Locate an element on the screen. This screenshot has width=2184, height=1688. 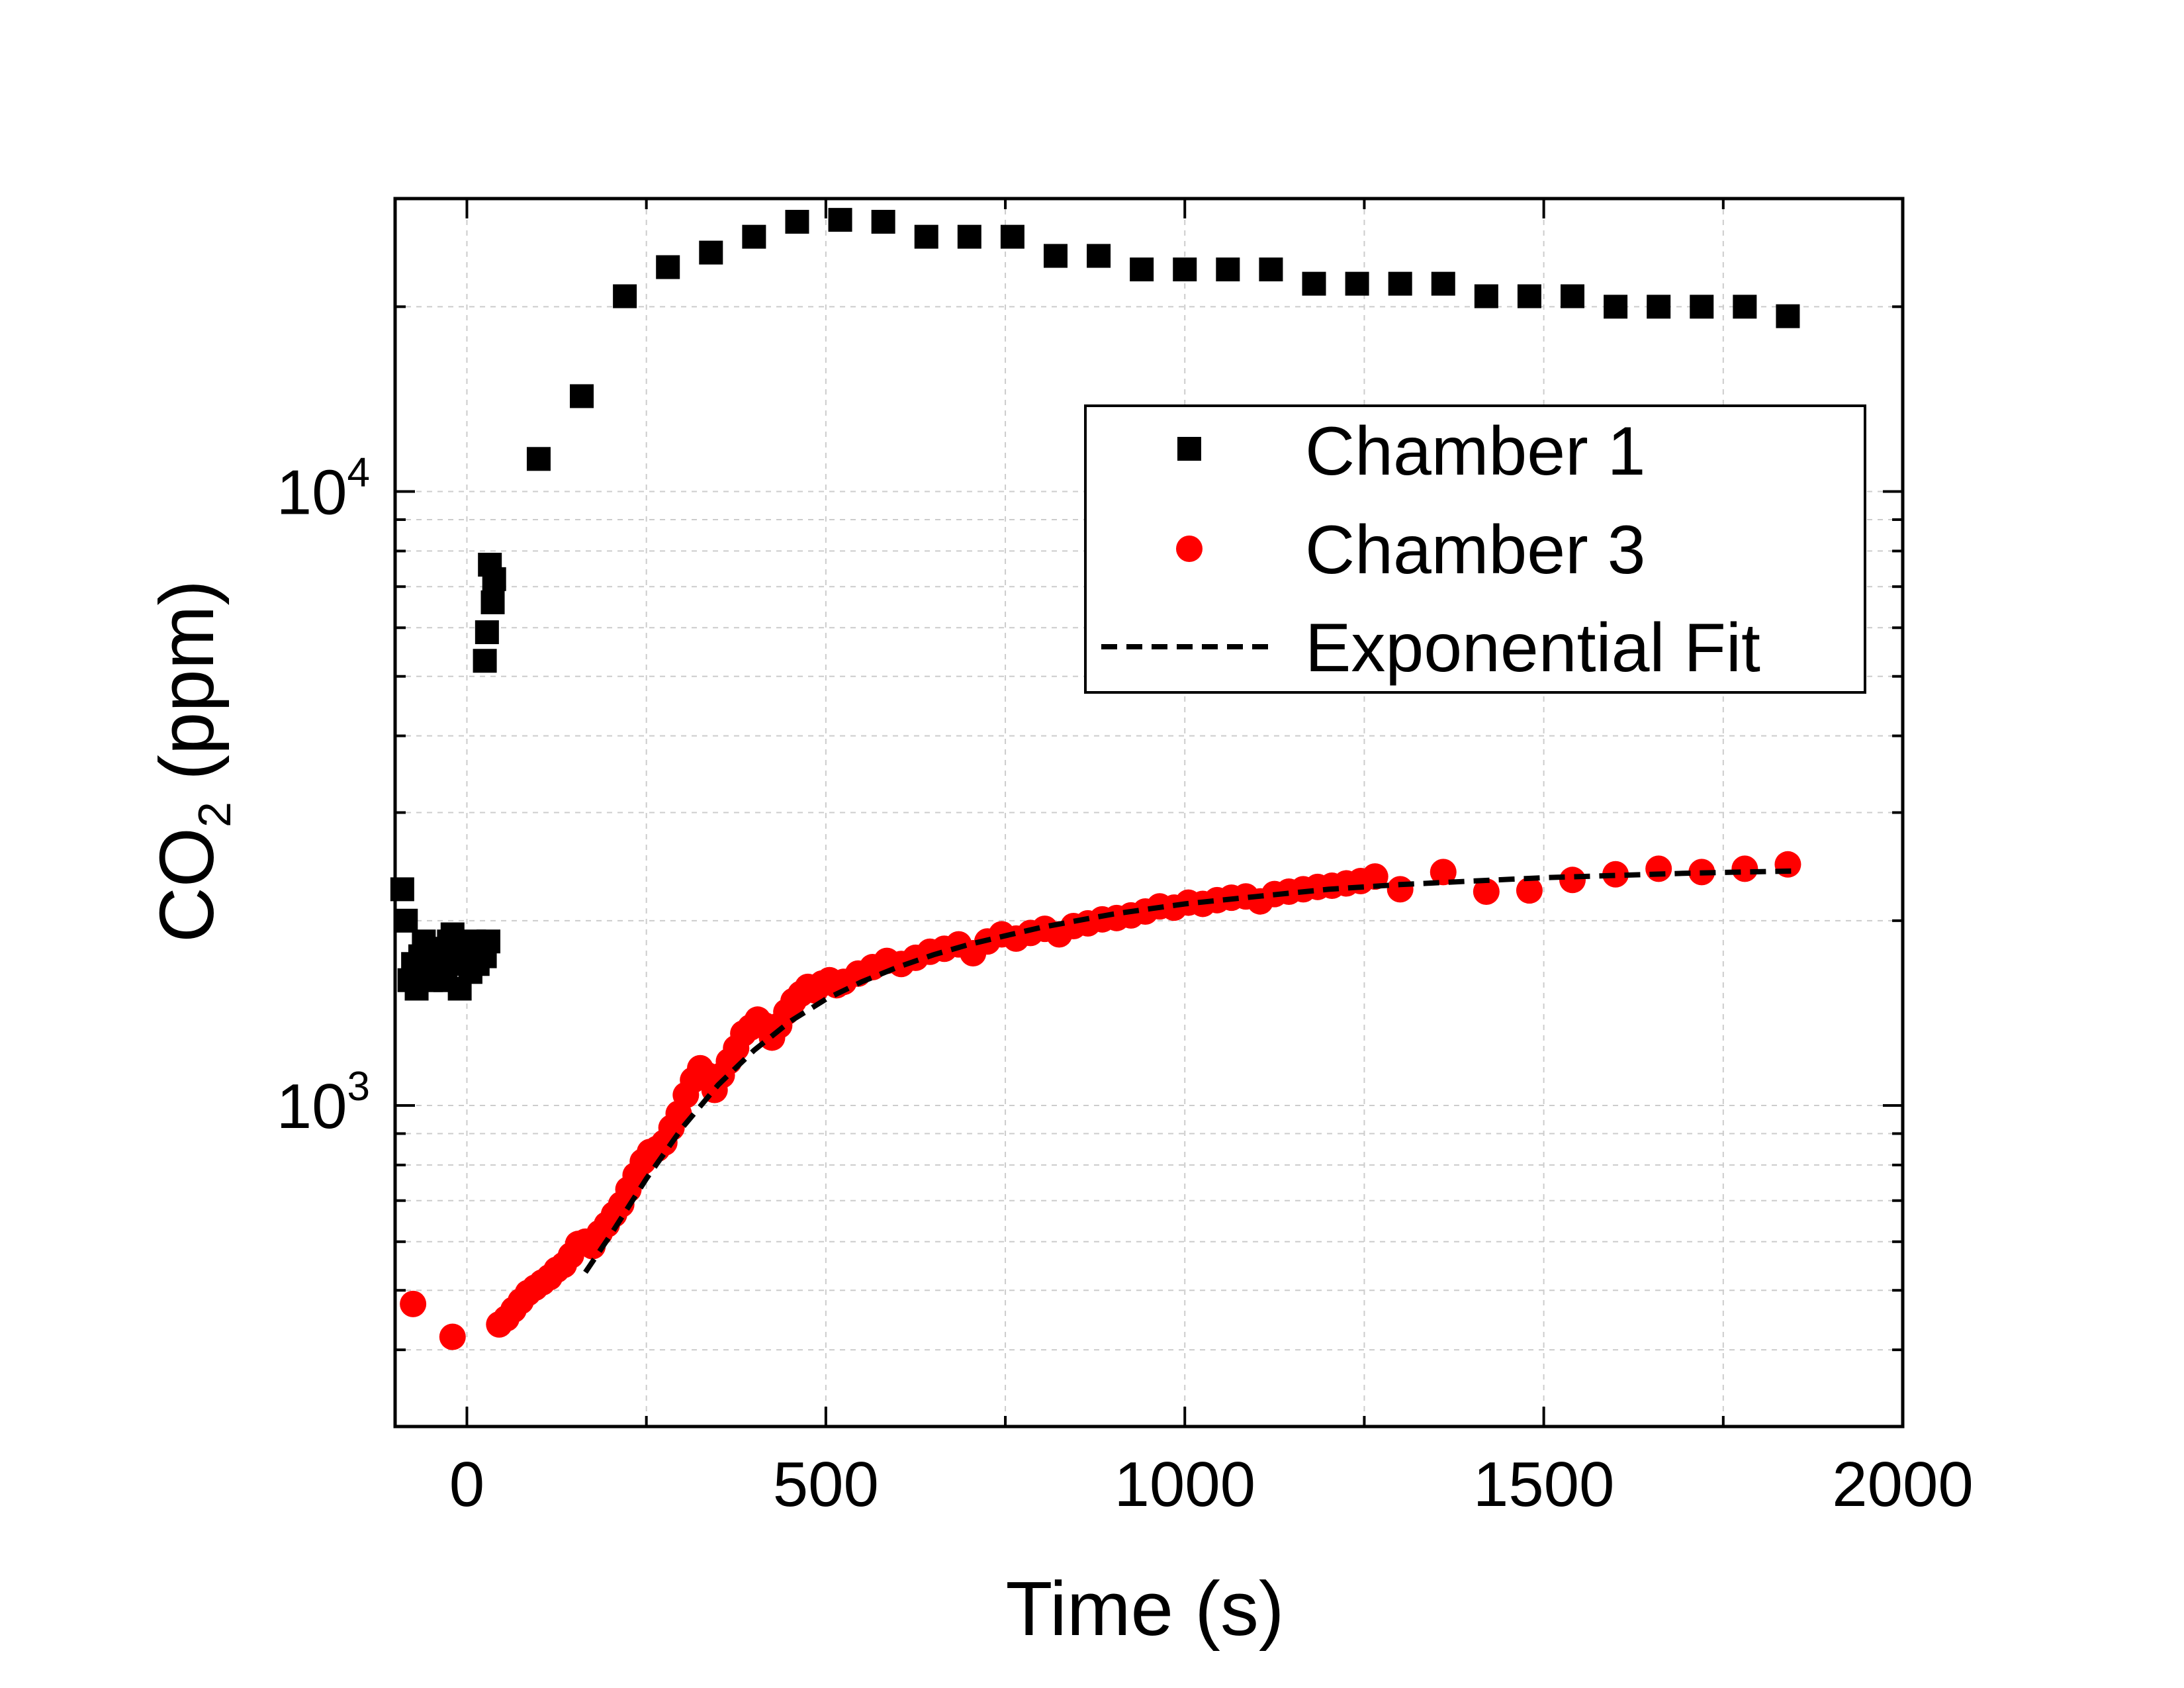
y-tick-label: 10⁴ is located at coordinates (323, 489).